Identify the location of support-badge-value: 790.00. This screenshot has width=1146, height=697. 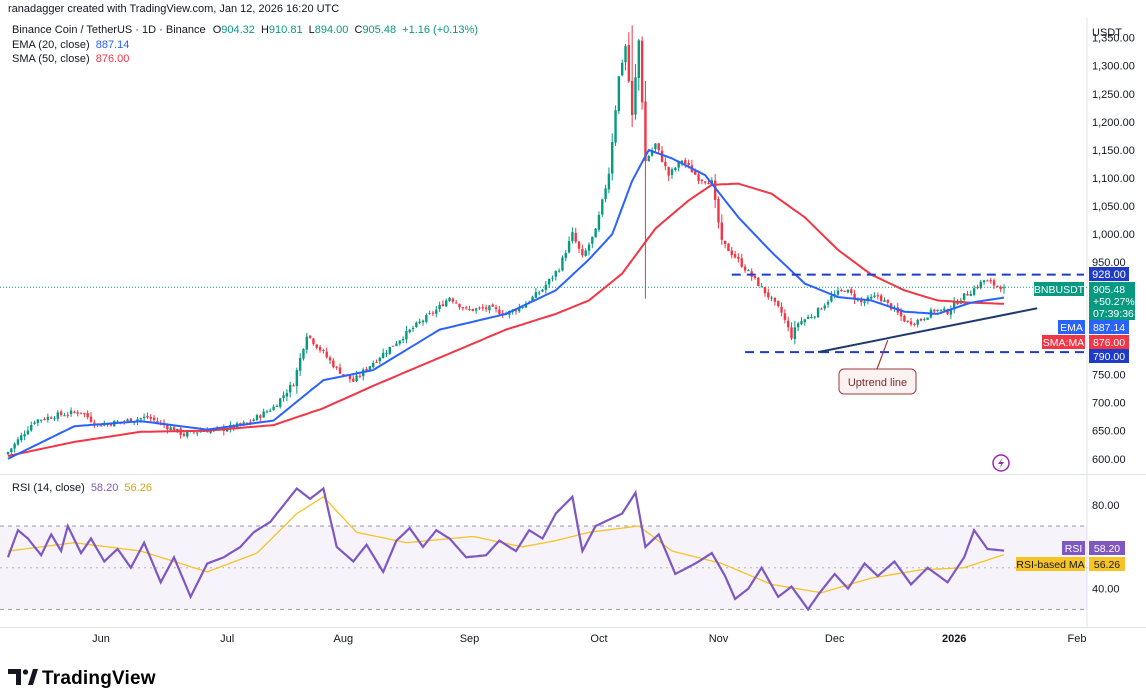
(1109, 357).